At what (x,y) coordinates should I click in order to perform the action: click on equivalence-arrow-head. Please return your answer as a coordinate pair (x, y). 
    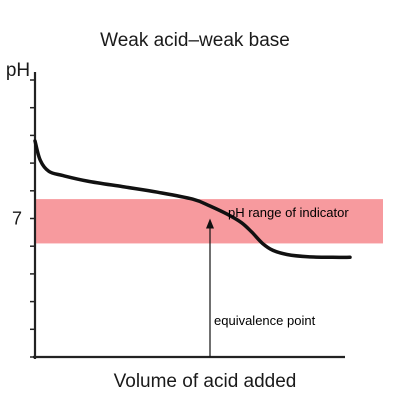
    Looking at the image, I should click on (210, 223).